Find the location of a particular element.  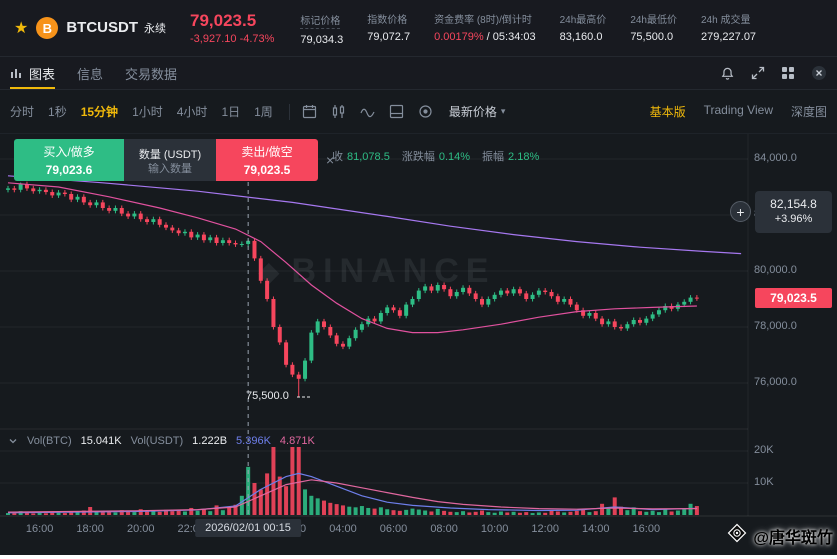

legend-value: 2.18% is located at coordinates (524, 157).